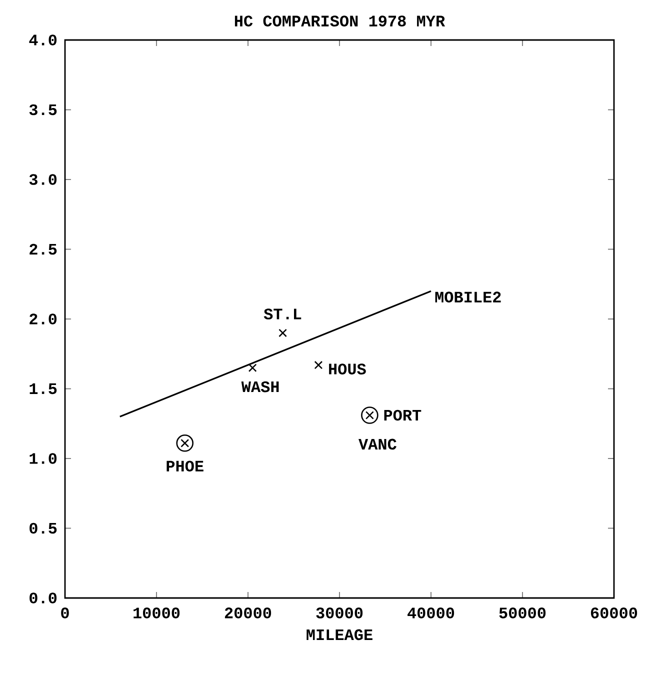 The height and width of the screenshot is (680, 645). I want to click on y-tick-label: 2.0, so click(43, 319).